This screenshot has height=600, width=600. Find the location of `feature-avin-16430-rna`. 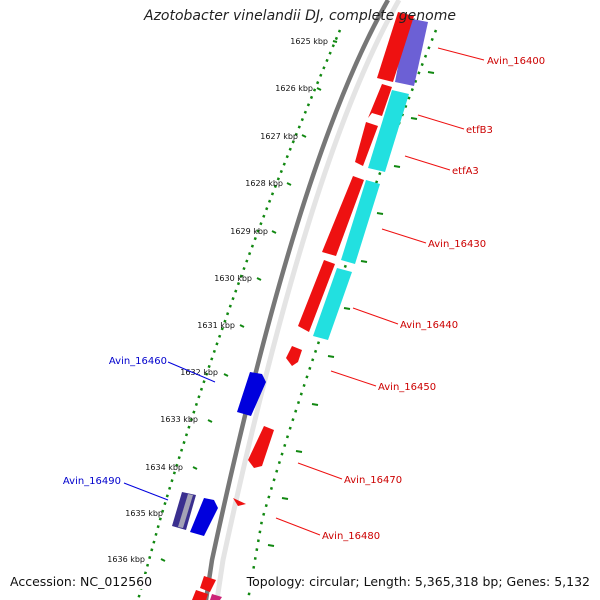

feature-avin-16430-rna is located at coordinates (332, 304).